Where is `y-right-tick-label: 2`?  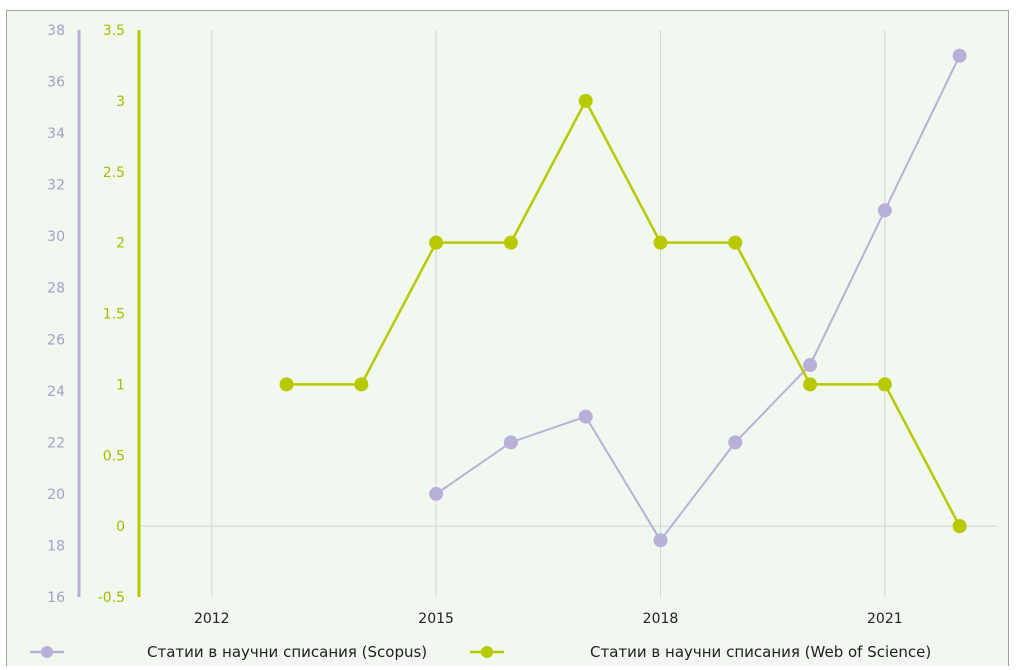
y-right-tick-label: 2 is located at coordinates (120, 244).